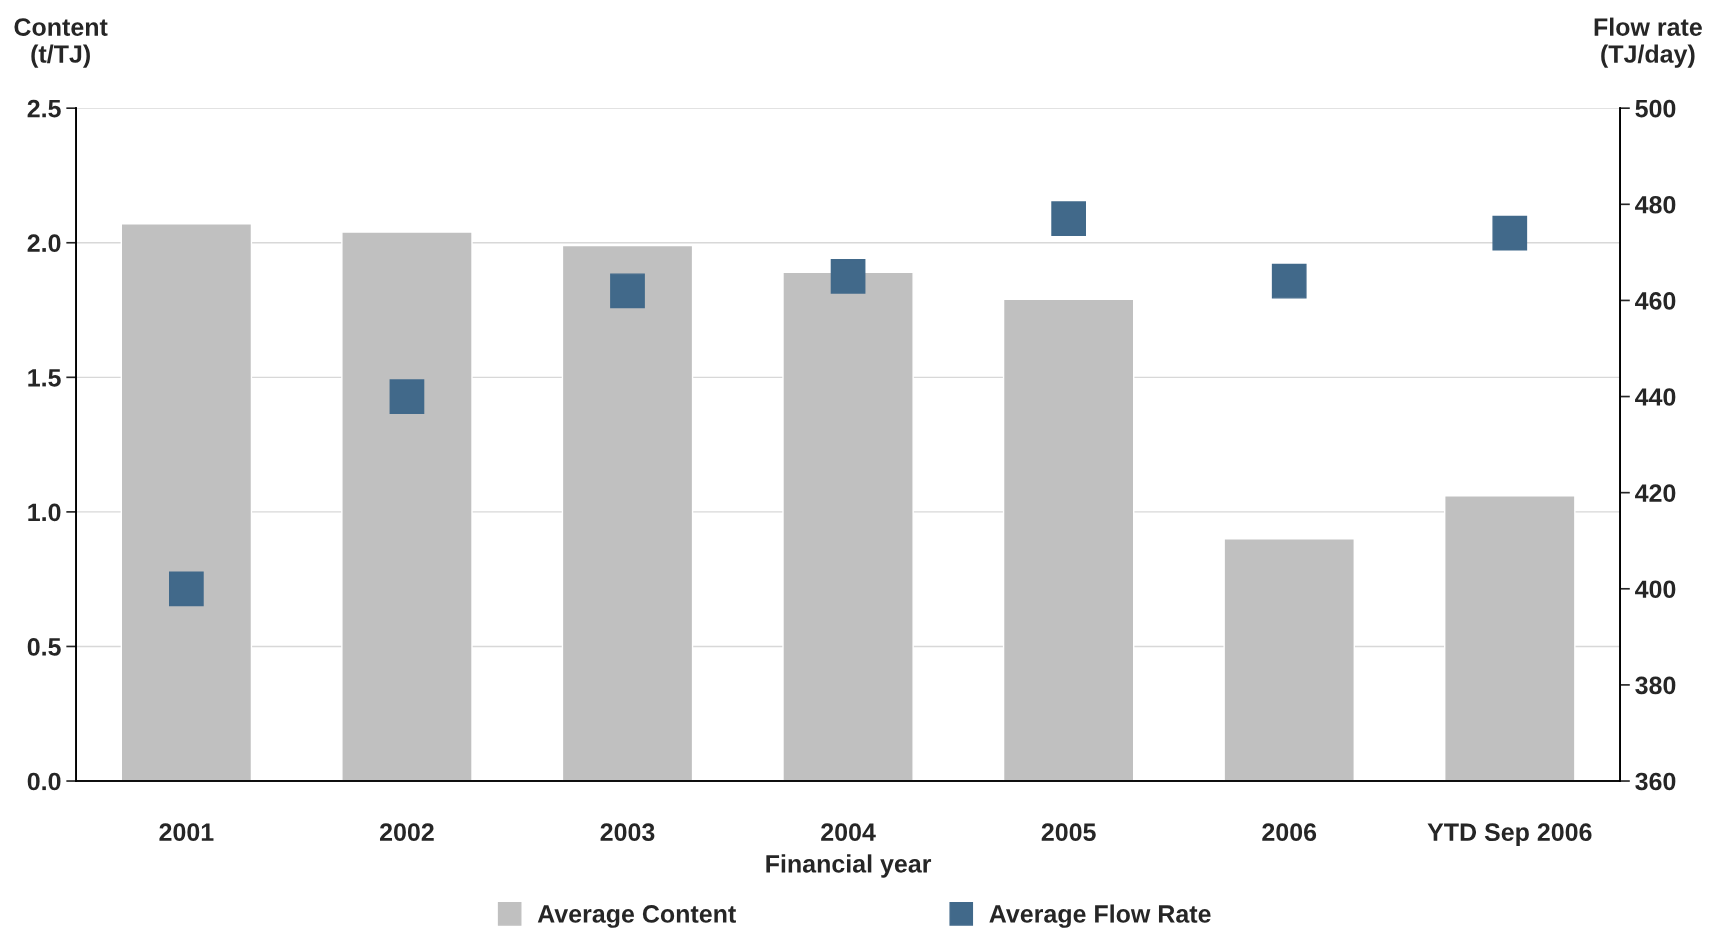  Describe the element at coordinates (1655, 301) in the screenshot. I see `y2-tick-label: 460` at that location.